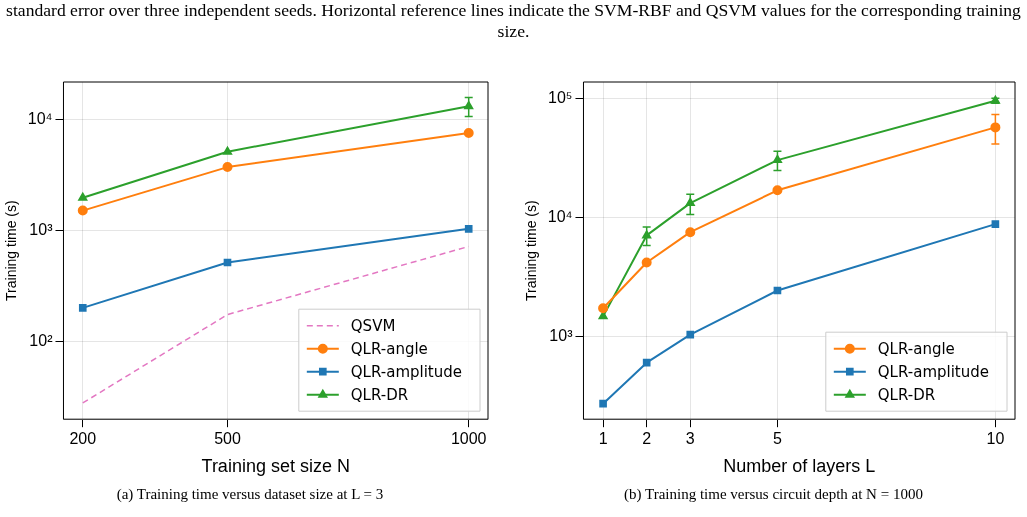 The height and width of the screenshot is (517, 1027). I want to click on x-axis-title: Training set size N, so click(275, 466).